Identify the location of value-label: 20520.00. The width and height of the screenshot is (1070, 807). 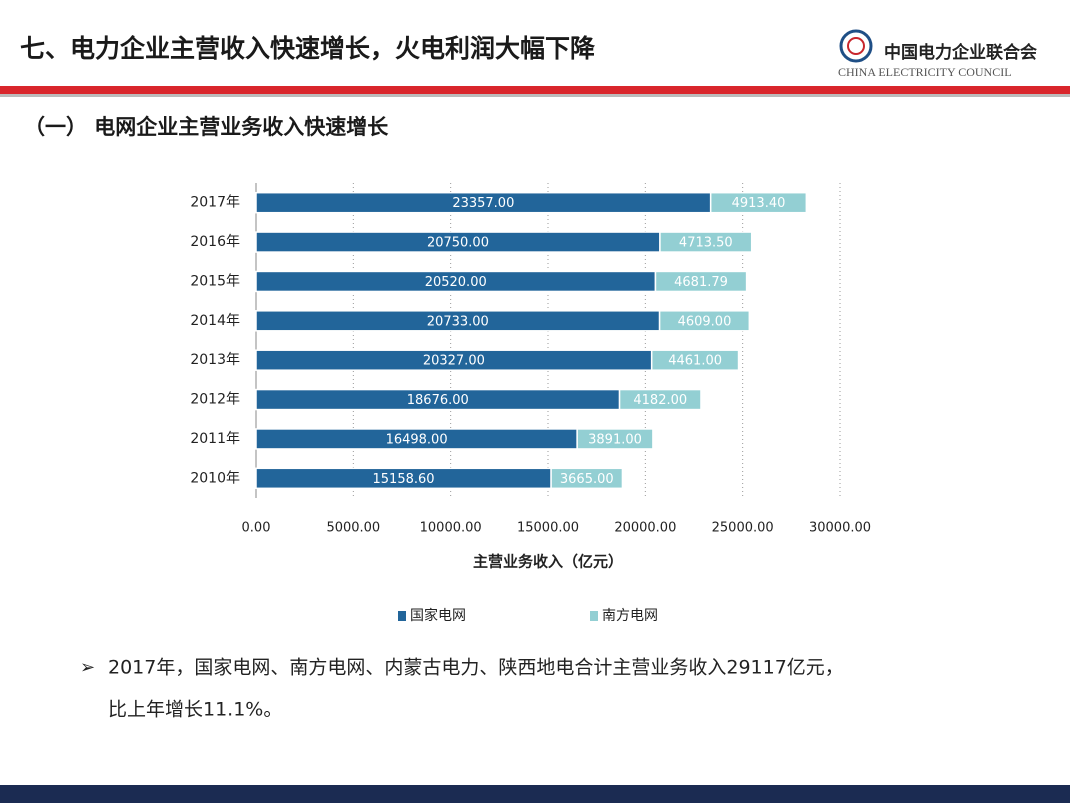
(456, 282).